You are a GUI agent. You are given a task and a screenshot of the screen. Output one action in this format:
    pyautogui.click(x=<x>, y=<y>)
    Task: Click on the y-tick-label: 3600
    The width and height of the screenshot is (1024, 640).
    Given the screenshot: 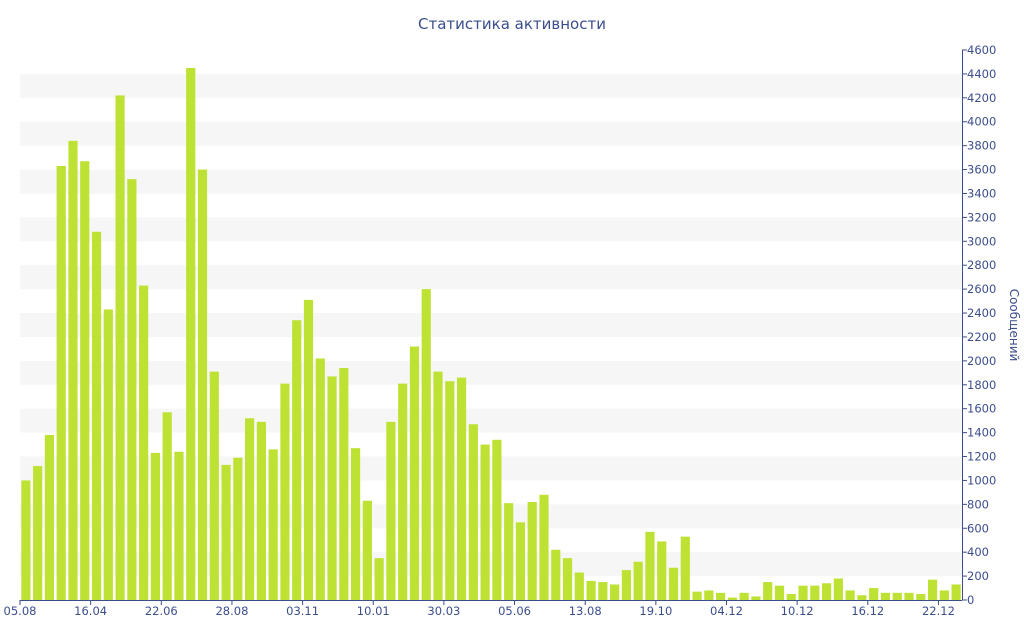 What is the action you would take?
    pyautogui.click(x=981, y=170)
    